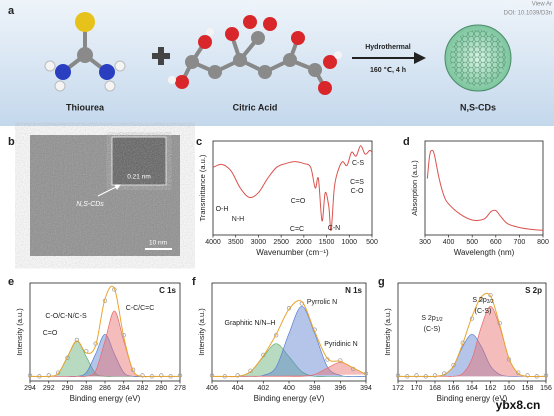 The width and height of the screenshot is (554, 416). Describe the element at coordinates (143, 388) in the screenshot. I see `x-tick-label: 282` at that location.